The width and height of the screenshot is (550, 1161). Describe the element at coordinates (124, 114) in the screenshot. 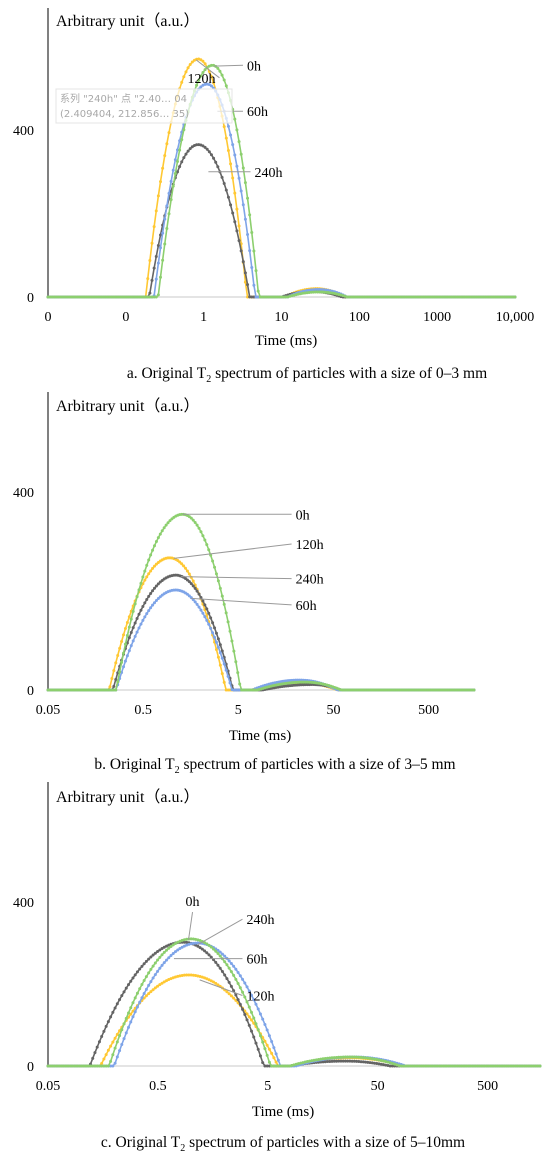

I see `tooltip-line-2: (2.409404, 212.856… 35)` at that location.